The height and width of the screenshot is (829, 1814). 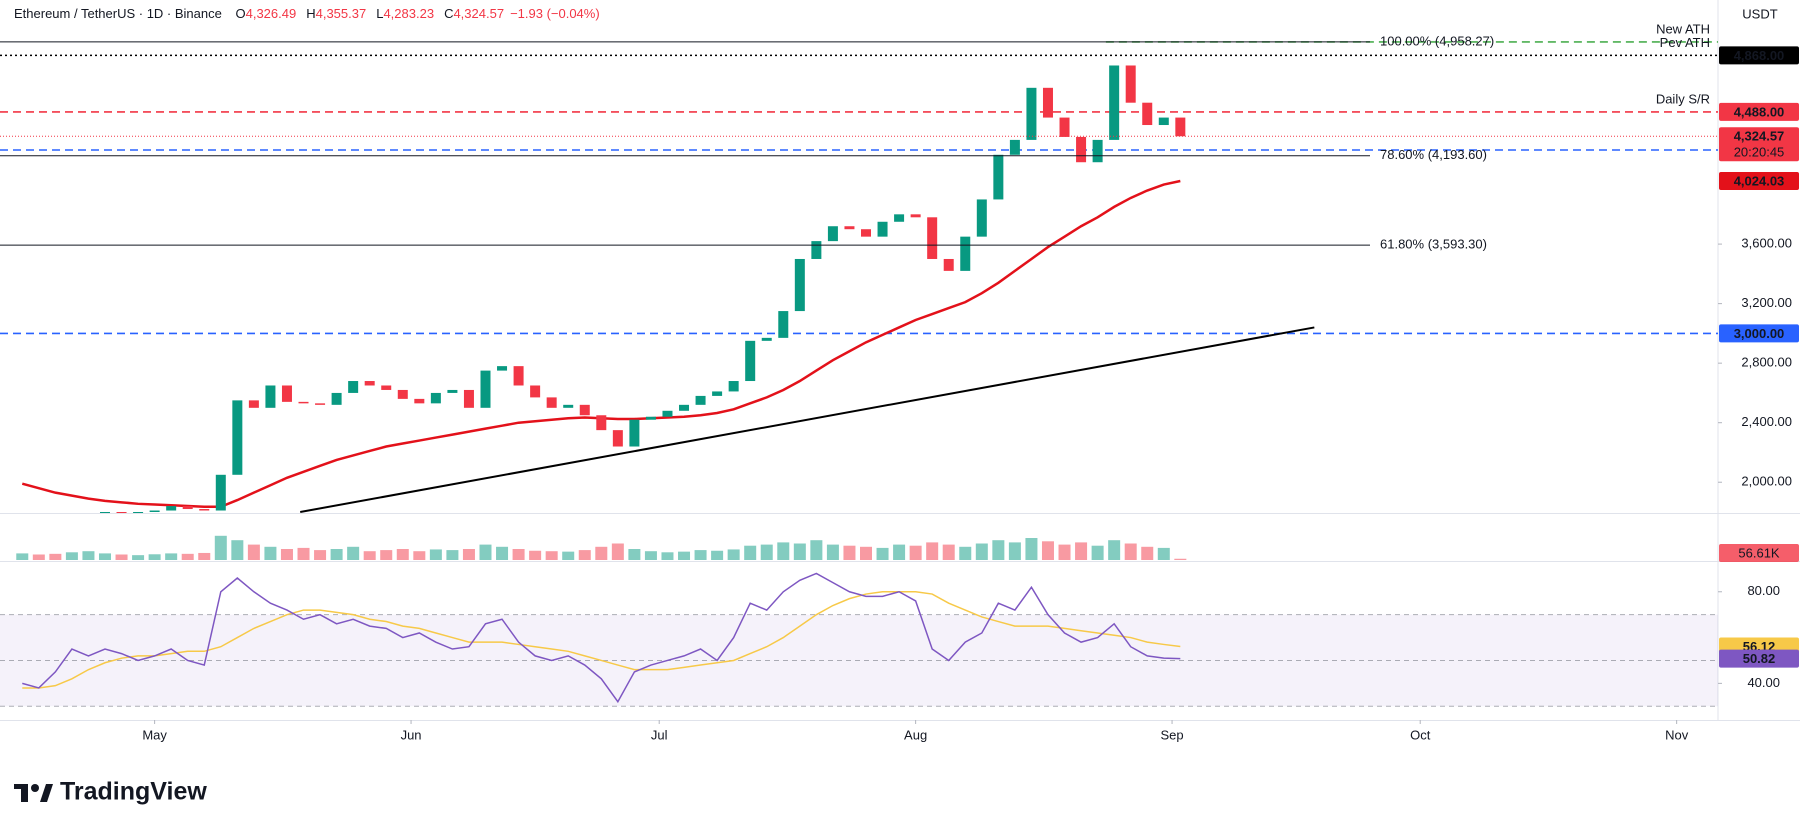 I want to click on ohlc-key: L, so click(x=379, y=13).